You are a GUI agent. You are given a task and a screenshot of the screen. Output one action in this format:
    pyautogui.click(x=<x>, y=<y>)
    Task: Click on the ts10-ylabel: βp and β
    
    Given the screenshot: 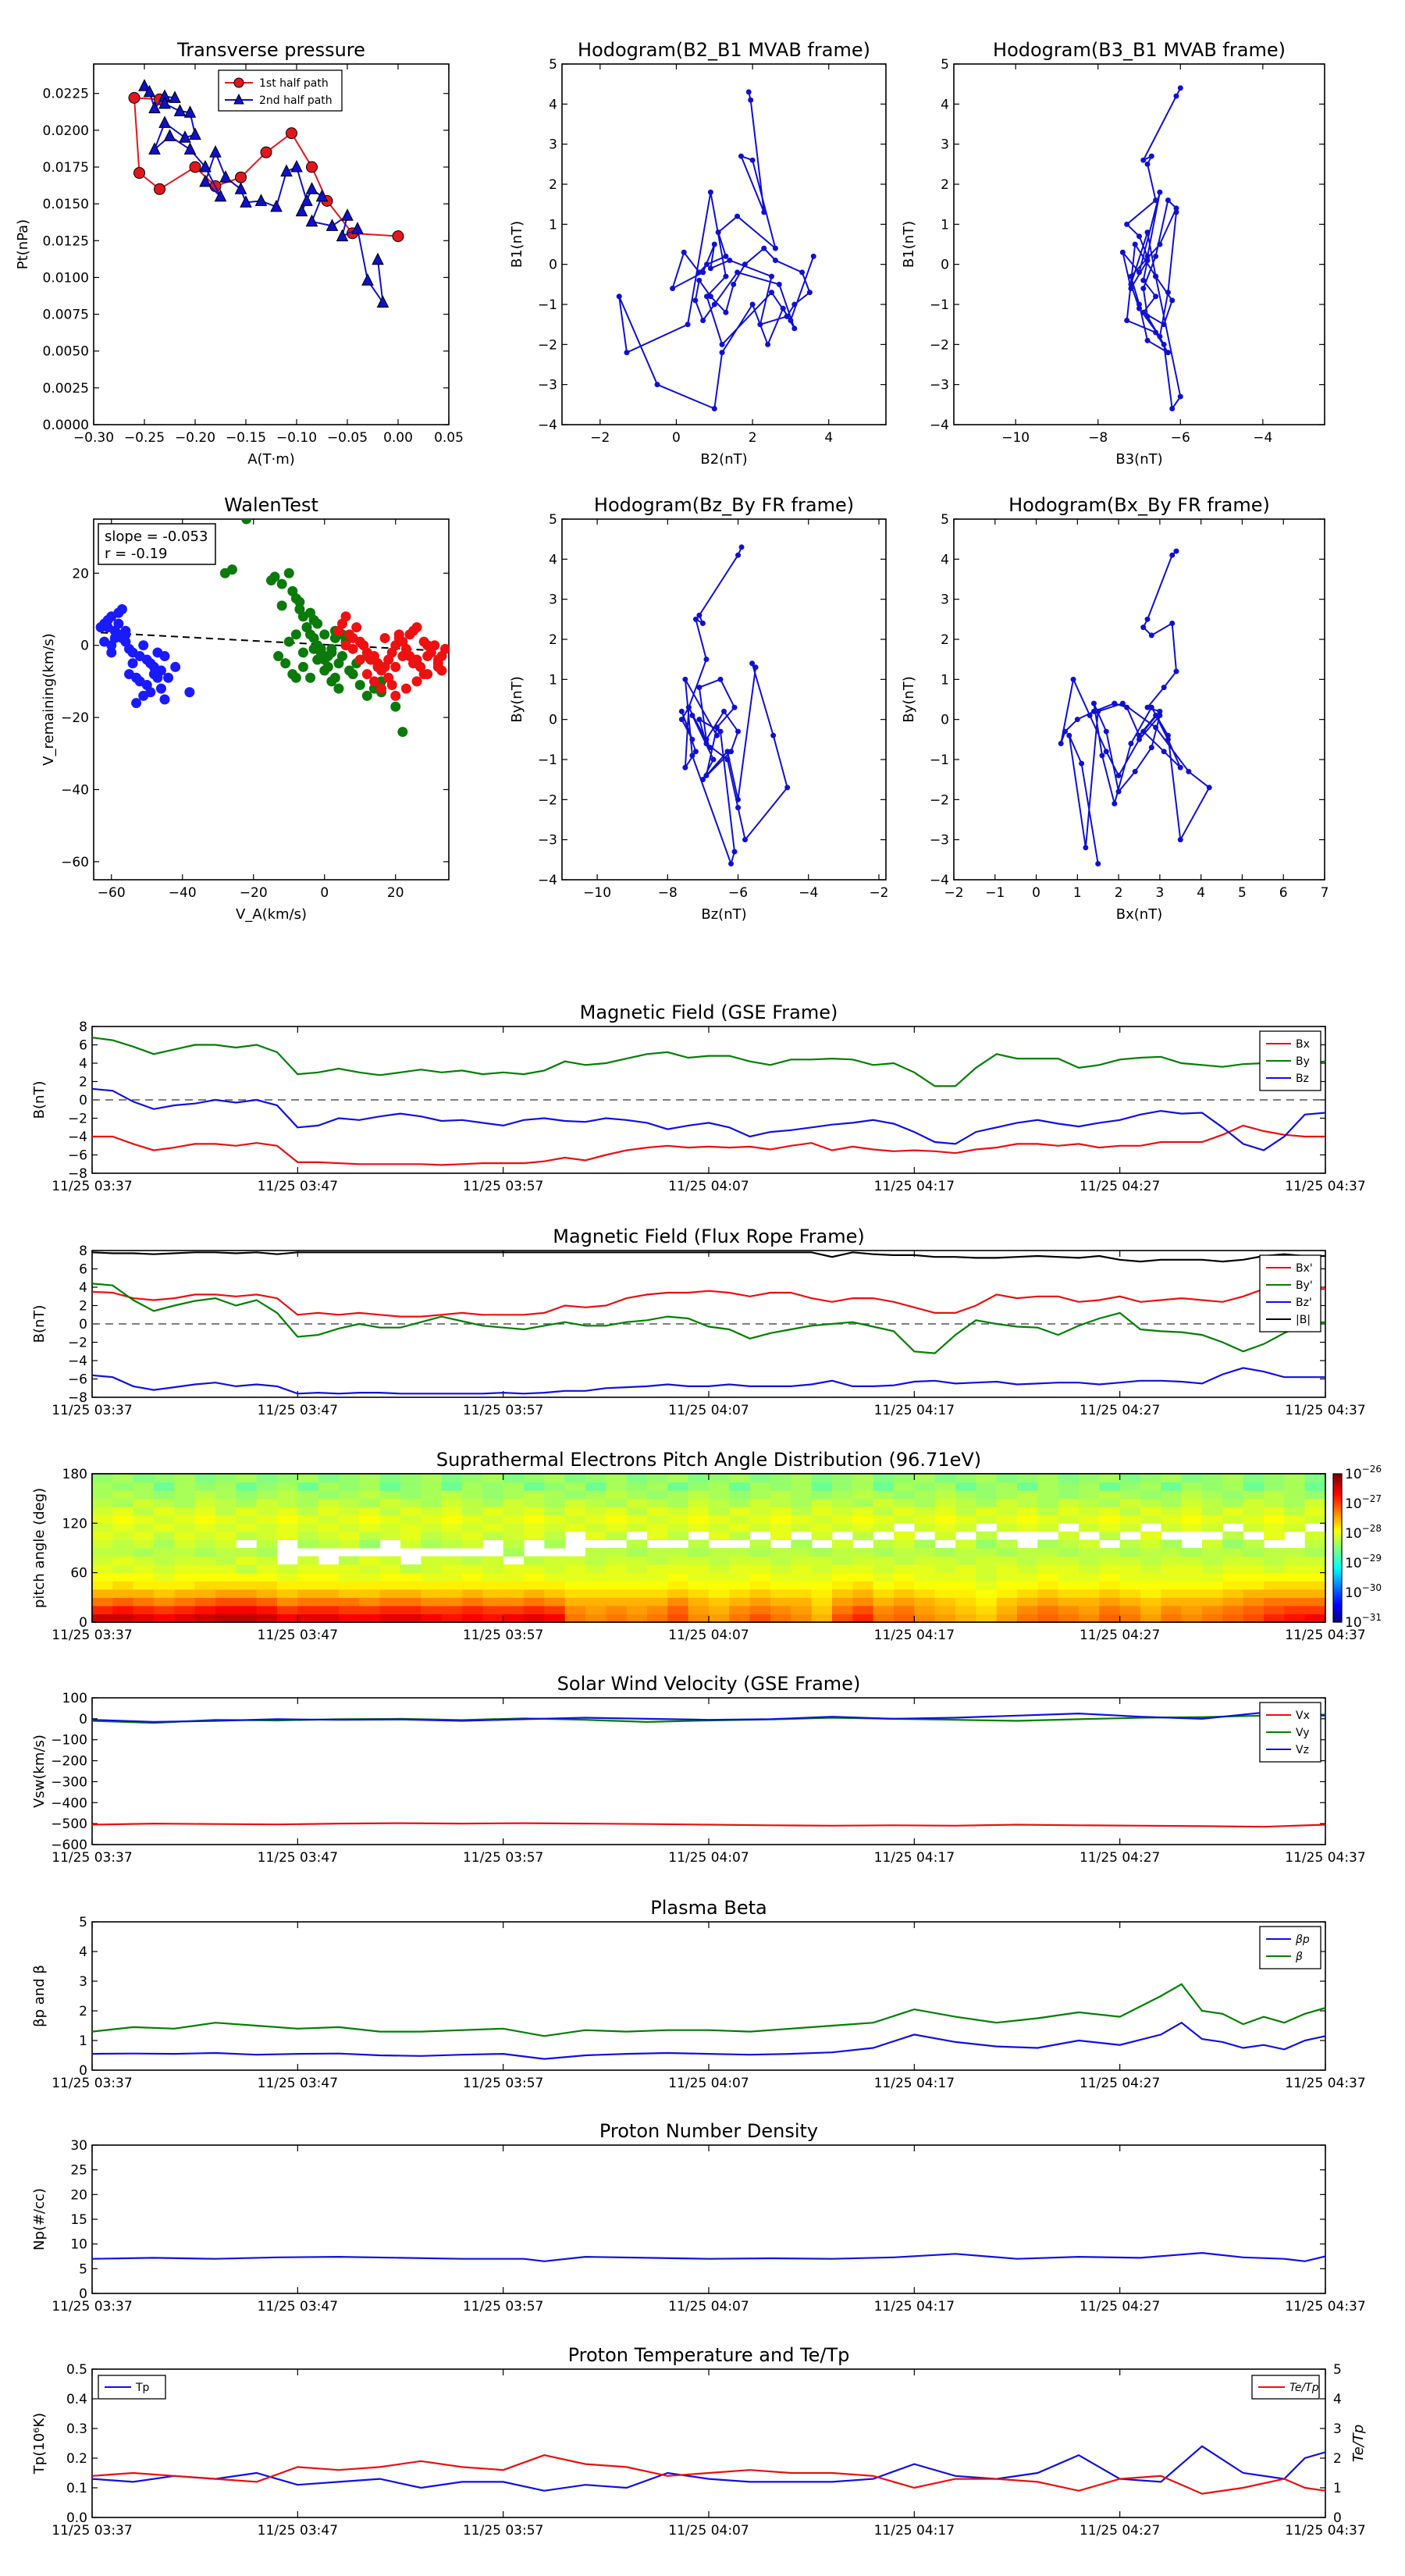 What is the action you would take?
    pyautogui.click(x=40, y=1996)
    